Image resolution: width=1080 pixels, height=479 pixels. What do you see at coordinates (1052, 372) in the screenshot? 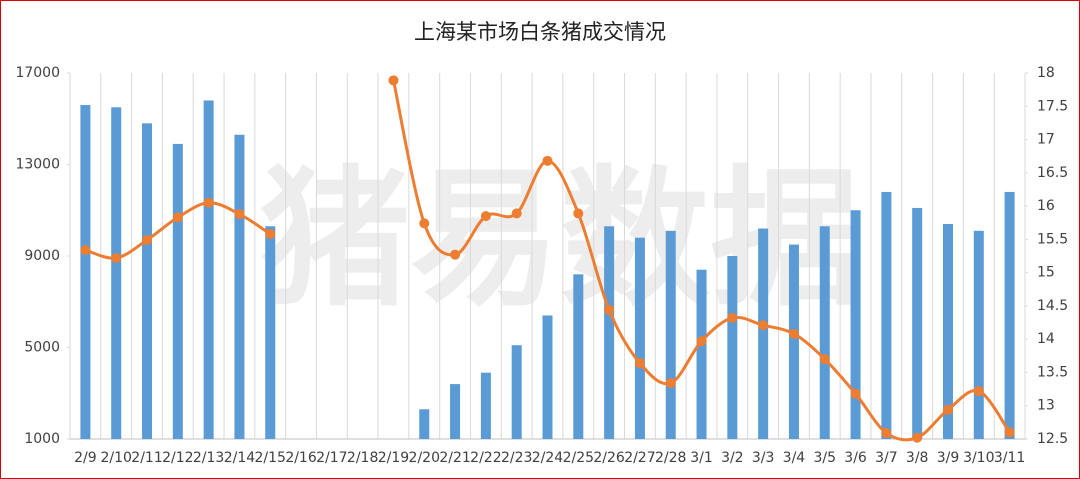
I see `y2-tick-label: 13.5` at bounding box center [1052, 372].